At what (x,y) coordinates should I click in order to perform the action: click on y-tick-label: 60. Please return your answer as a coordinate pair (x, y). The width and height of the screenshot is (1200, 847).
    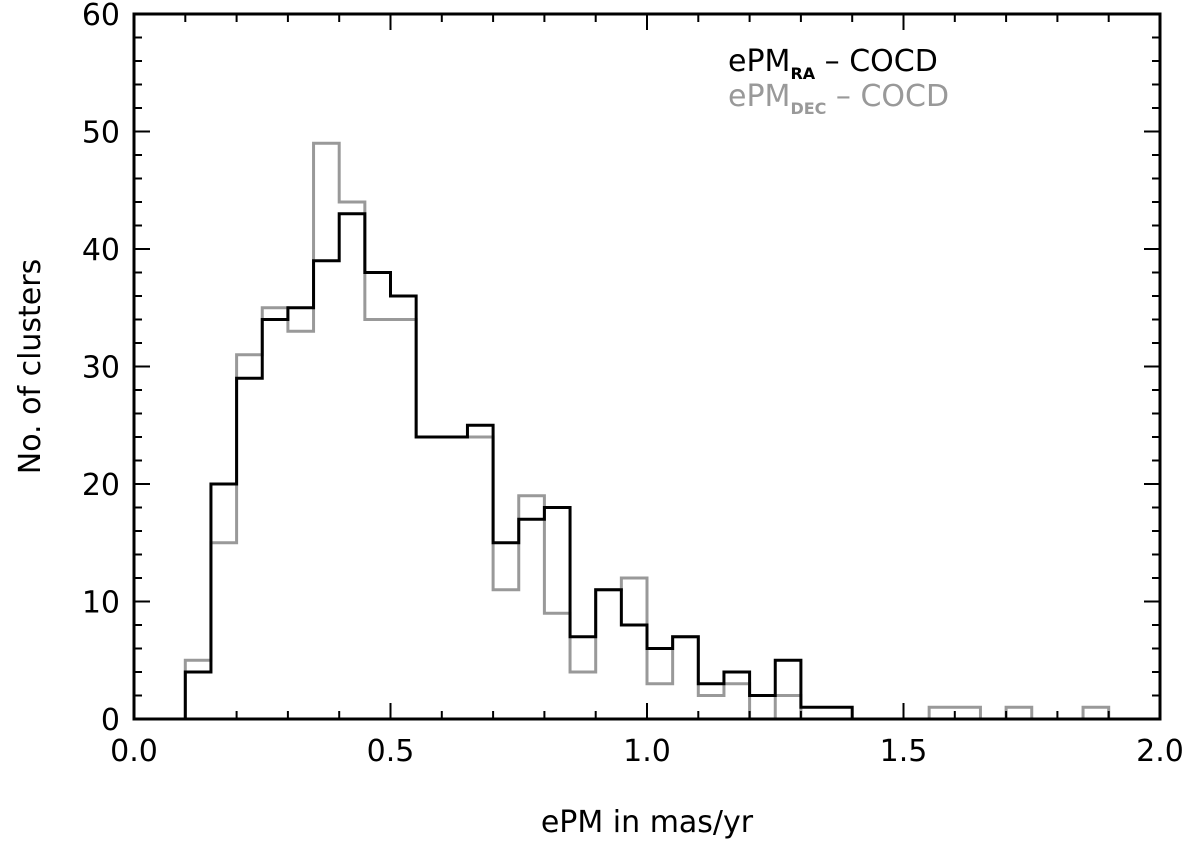
    Looking at the image, I should click on (101, 16).